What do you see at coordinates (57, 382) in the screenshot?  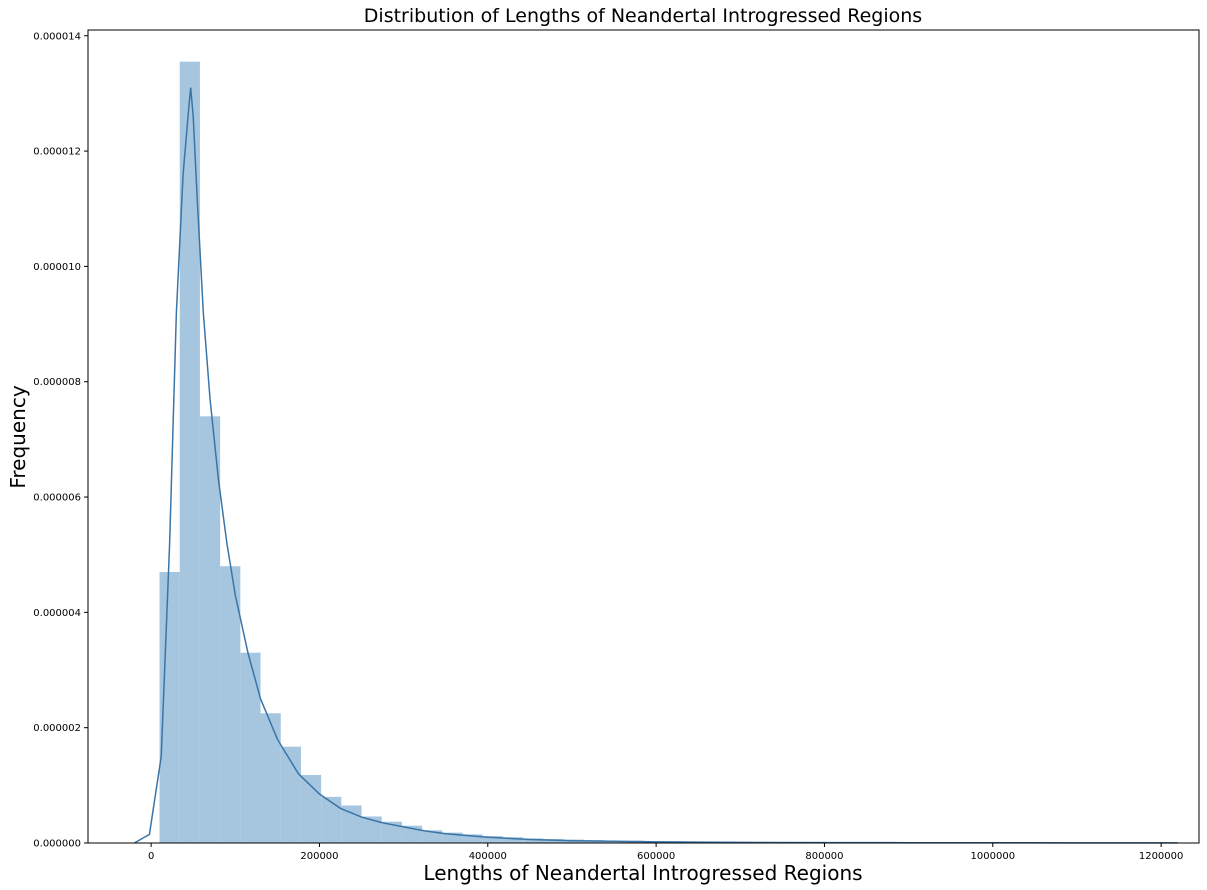 I see `y-tick-label: 0.000008` at bounding box center [57, 382].